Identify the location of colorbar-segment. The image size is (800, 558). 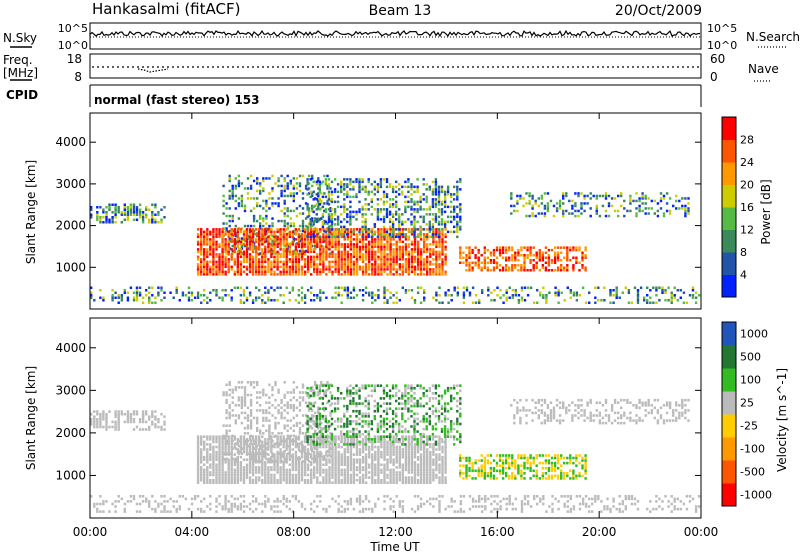
(729, 241).